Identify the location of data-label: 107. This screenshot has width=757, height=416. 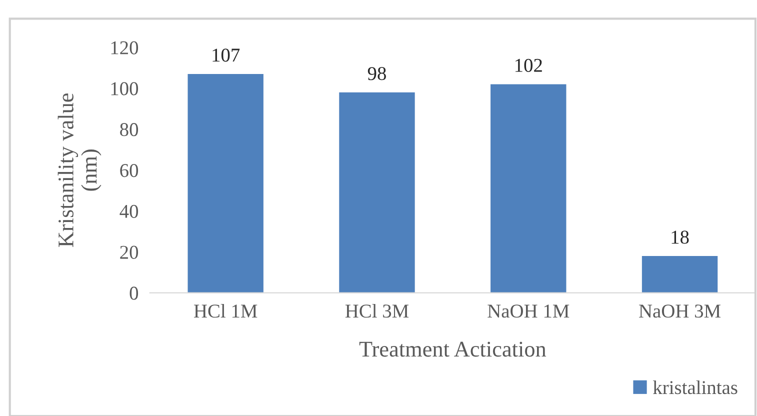
(226, 55).